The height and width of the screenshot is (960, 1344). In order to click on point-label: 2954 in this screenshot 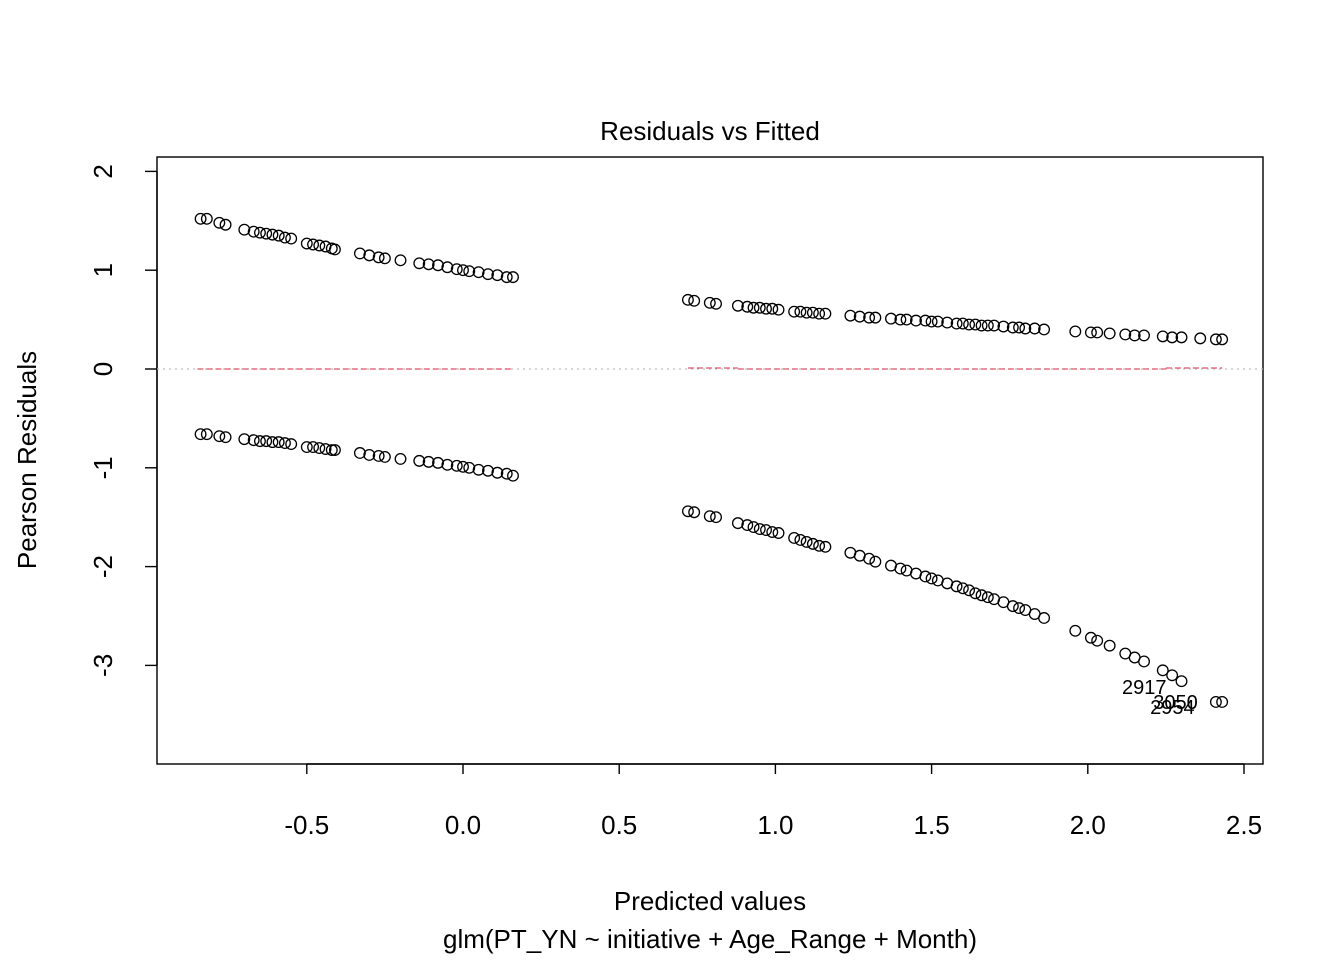, I will do `click(1172, 708)`.